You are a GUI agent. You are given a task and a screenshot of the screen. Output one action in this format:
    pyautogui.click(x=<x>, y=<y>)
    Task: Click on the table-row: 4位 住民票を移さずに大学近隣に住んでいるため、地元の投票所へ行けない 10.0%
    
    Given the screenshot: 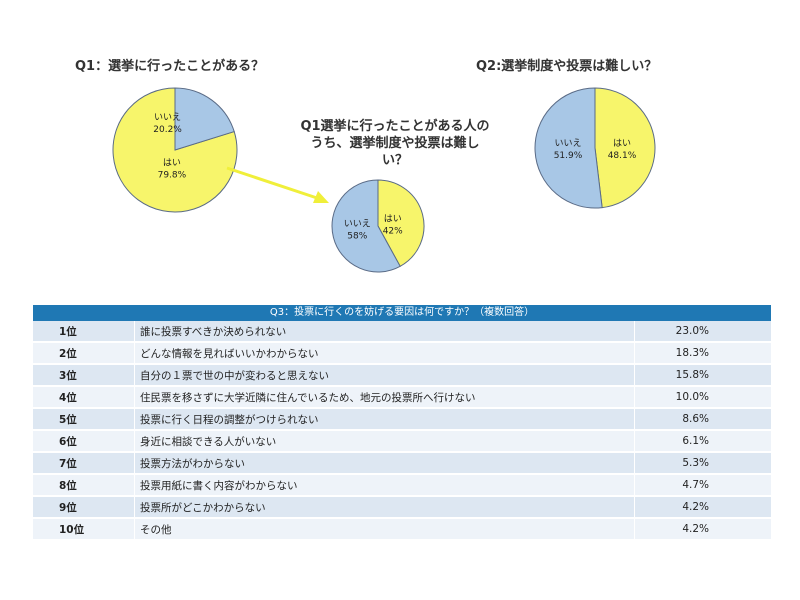 What is the action you would take?
    pyautogui.click(x=402, y=397)
    